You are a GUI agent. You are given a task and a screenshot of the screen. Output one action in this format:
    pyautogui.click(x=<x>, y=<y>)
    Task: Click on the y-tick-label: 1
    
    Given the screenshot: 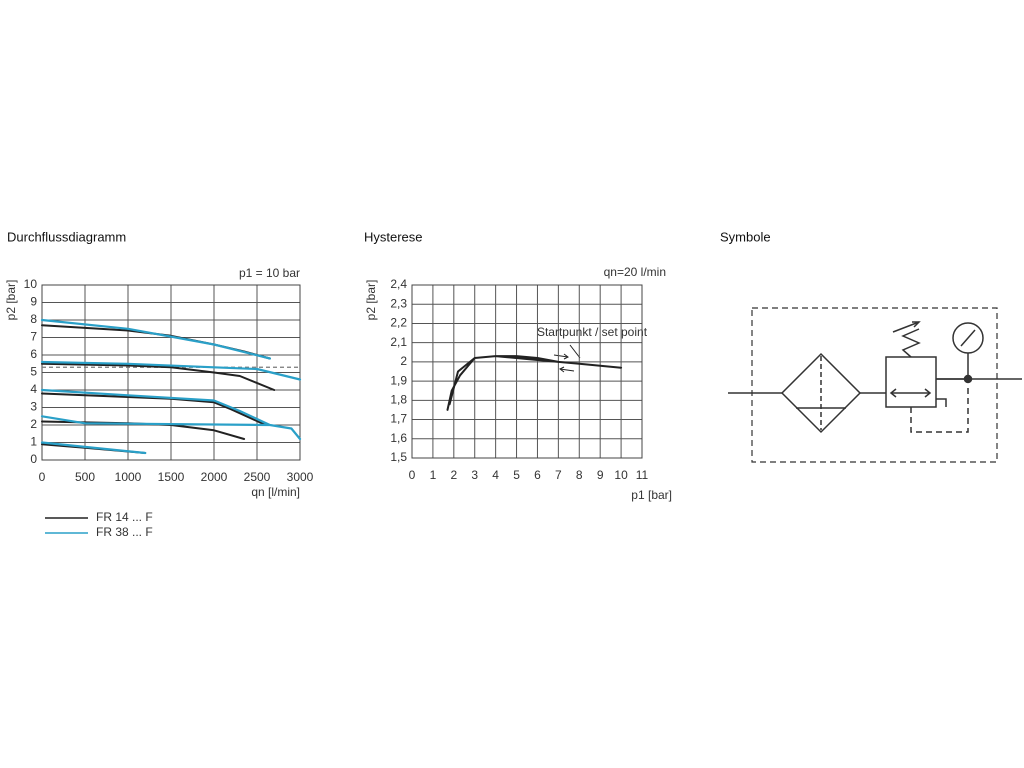 What is the action you would take?
    pyautogui.click(x=33, y=442)
    